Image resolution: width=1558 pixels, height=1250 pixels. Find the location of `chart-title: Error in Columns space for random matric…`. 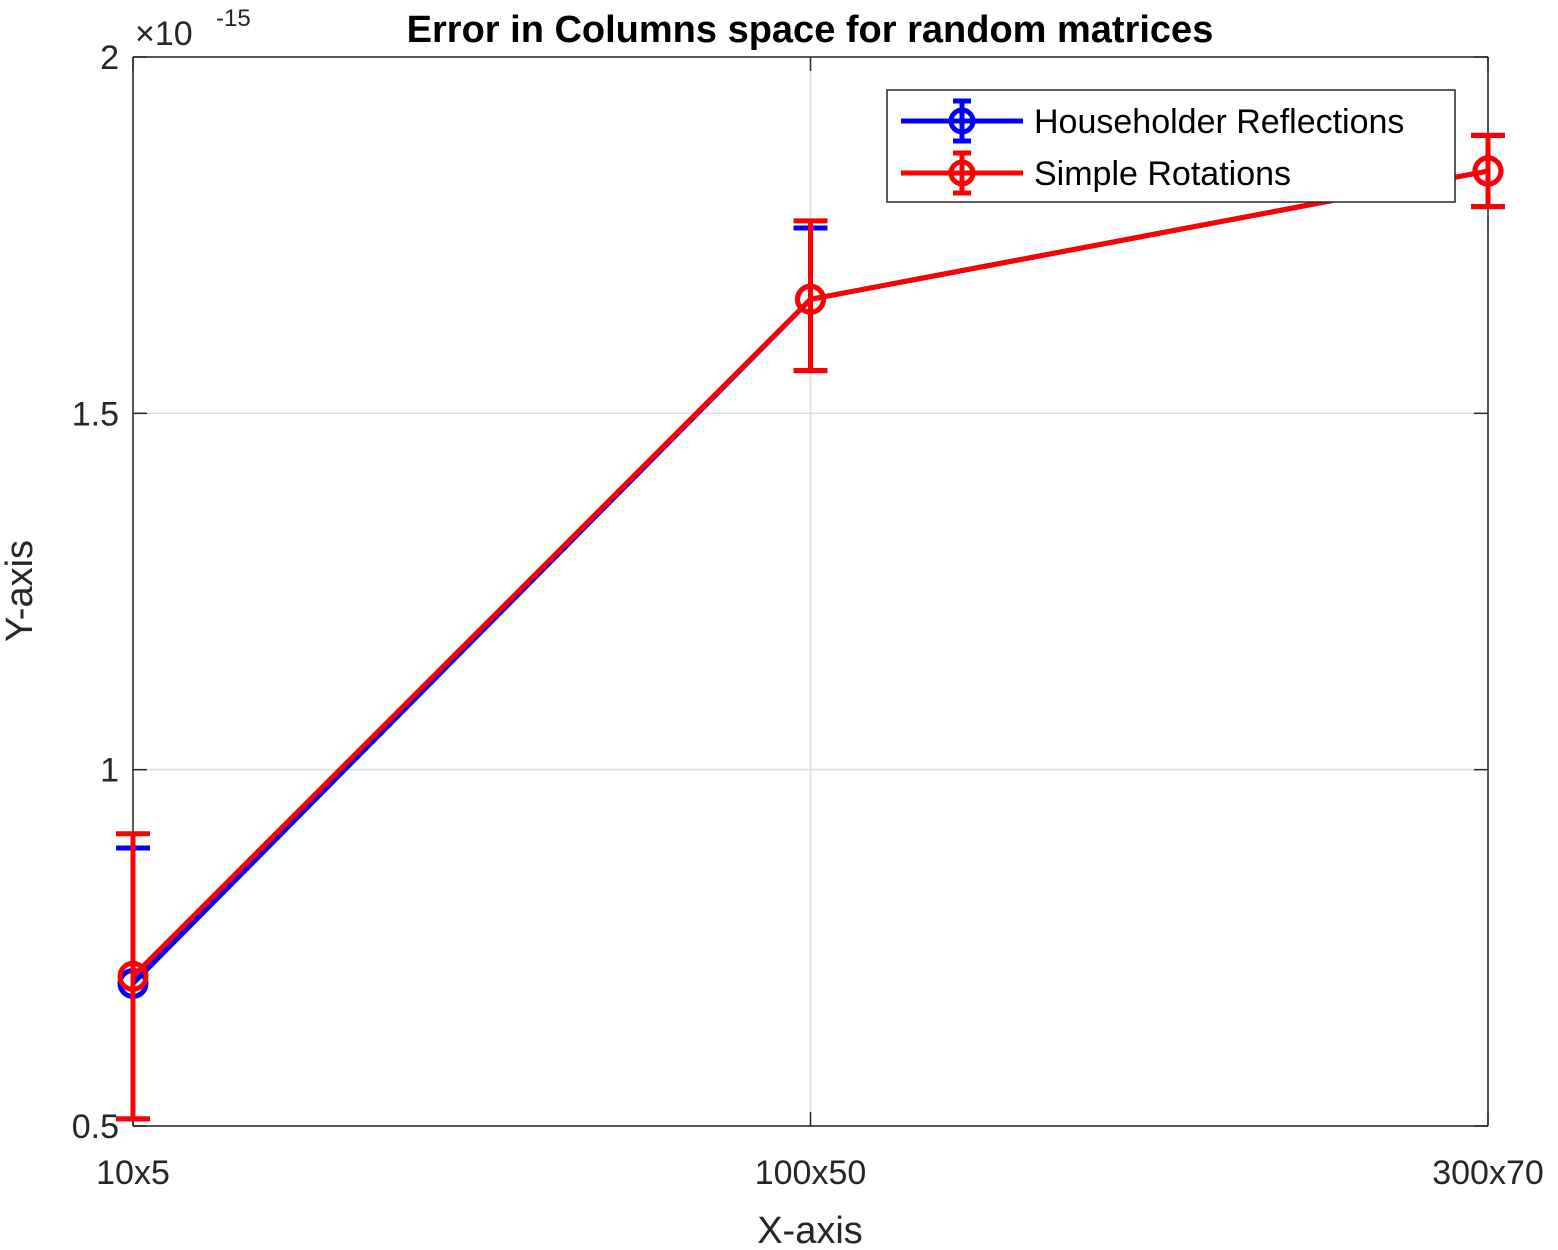

chart-title: Error in Columns space for random matric… is located at coordinates (810, 30).